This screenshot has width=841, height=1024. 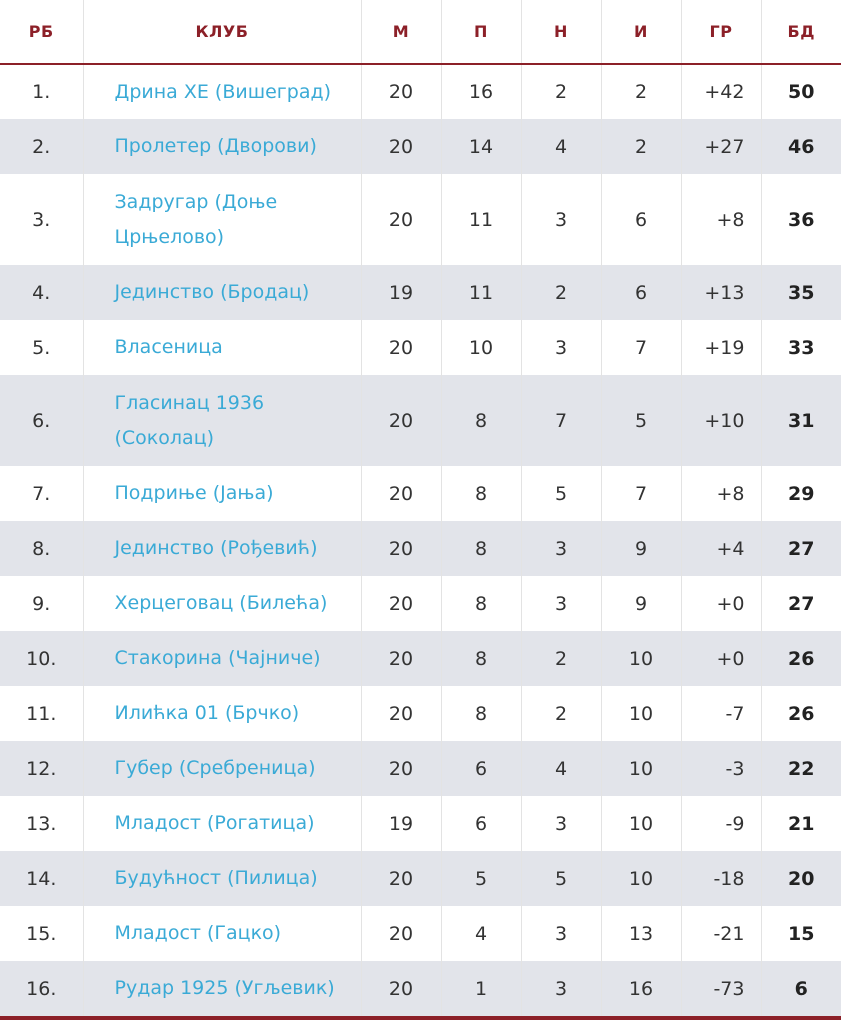 What do you see at coordinates (481, 420) in the screenshot?
I see `won-cell: 8` at bounding box center [481, 420].